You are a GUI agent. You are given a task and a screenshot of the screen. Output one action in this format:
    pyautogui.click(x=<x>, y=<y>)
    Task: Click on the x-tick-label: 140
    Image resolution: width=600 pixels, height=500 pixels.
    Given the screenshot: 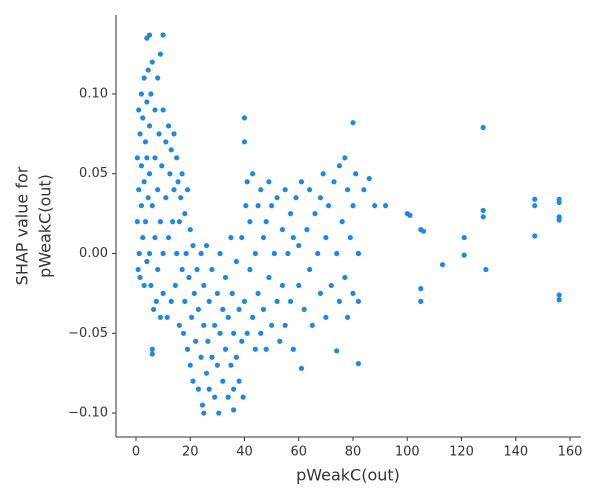 What is the action you would take?
    pyautogui.click(x=515, y=452)
    